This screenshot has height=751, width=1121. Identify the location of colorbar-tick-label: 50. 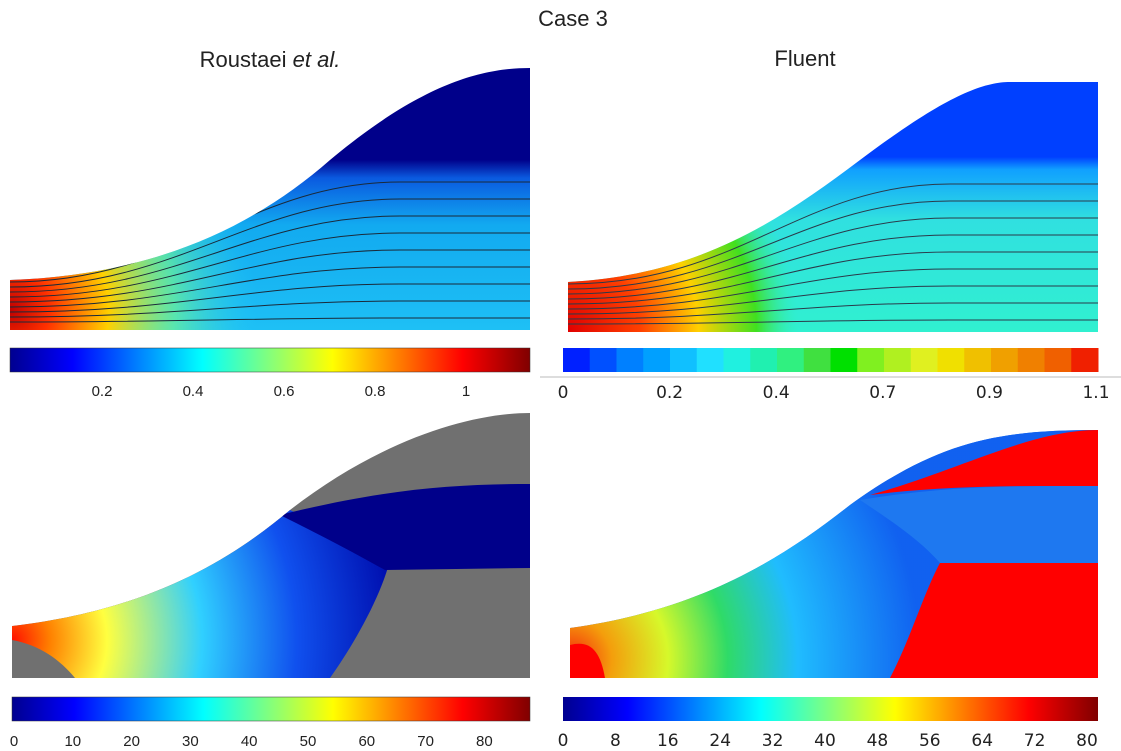
(308, 741).